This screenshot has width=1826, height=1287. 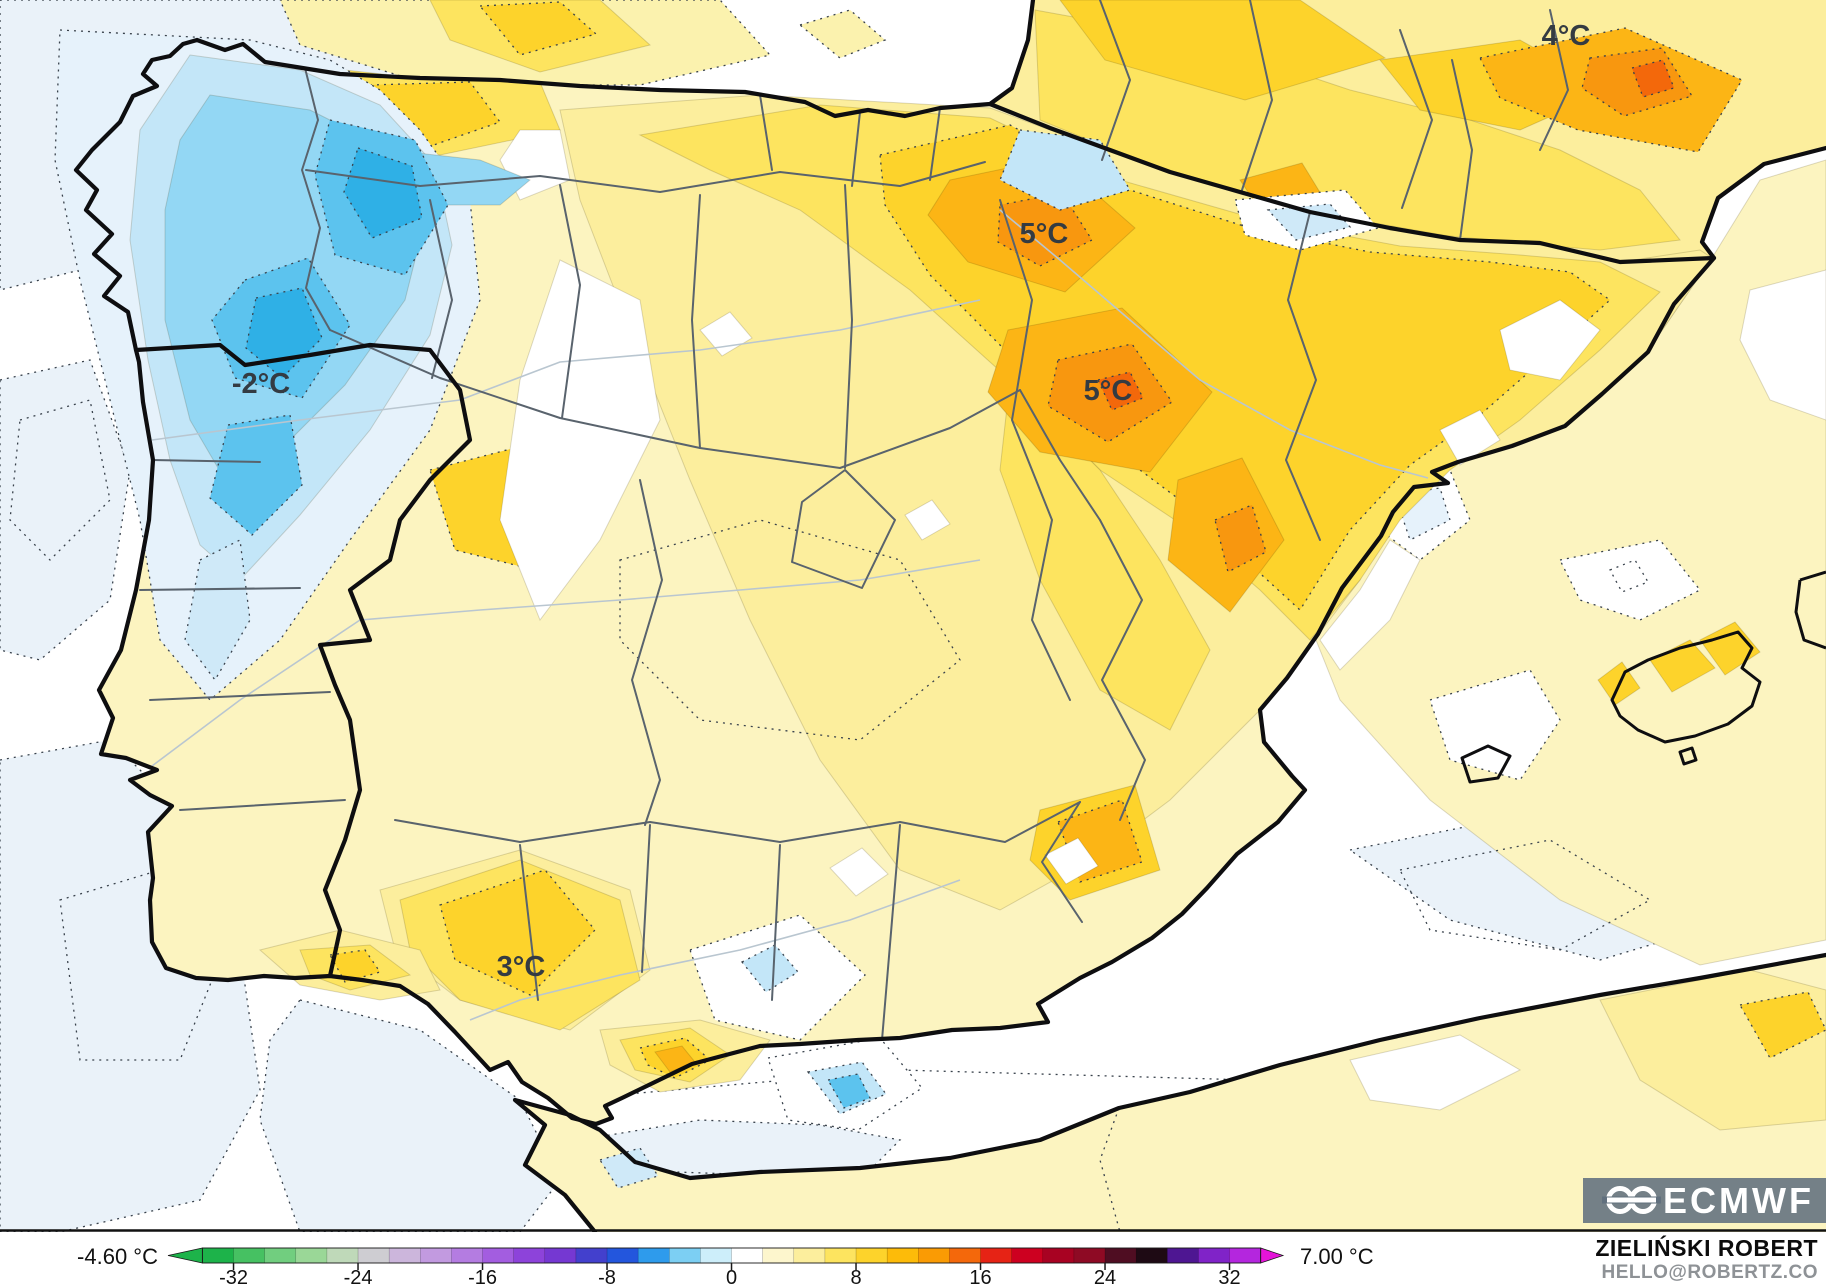 I want to click on temp-label: 4°C, so click(x=1566, y=36).